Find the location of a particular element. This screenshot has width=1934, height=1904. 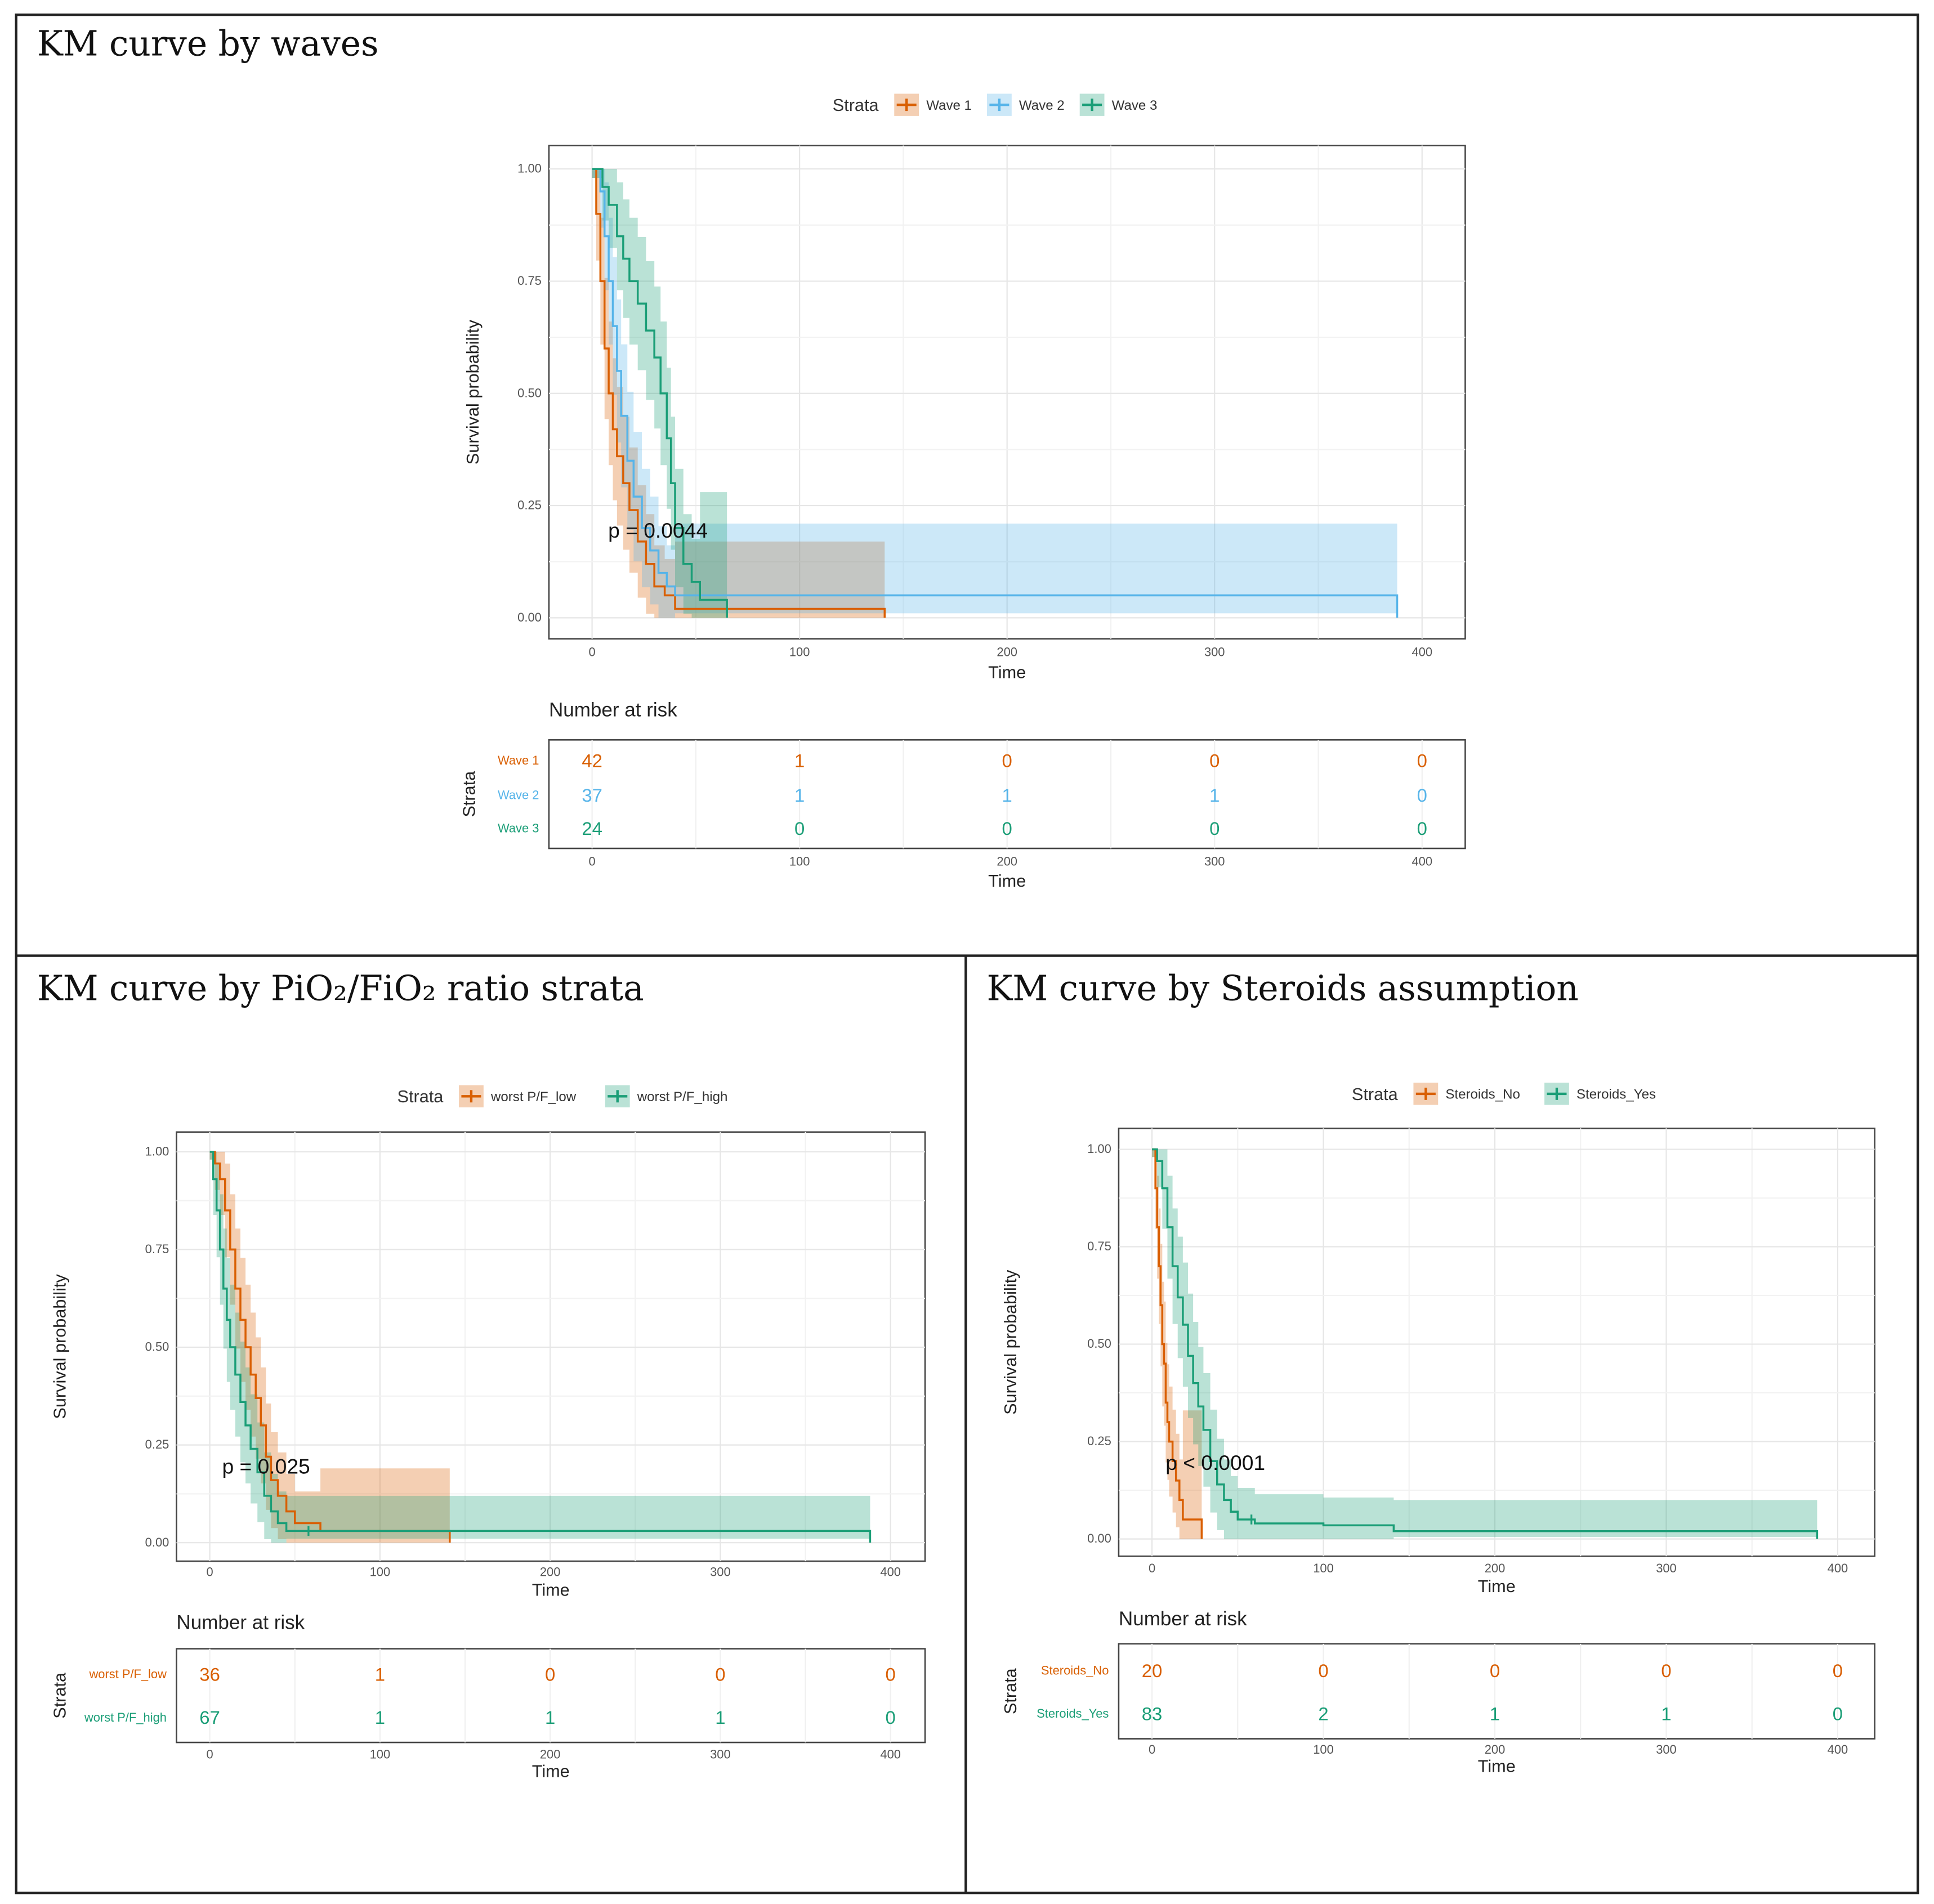

risk-value: 42 is located at coordinates (592, 760).